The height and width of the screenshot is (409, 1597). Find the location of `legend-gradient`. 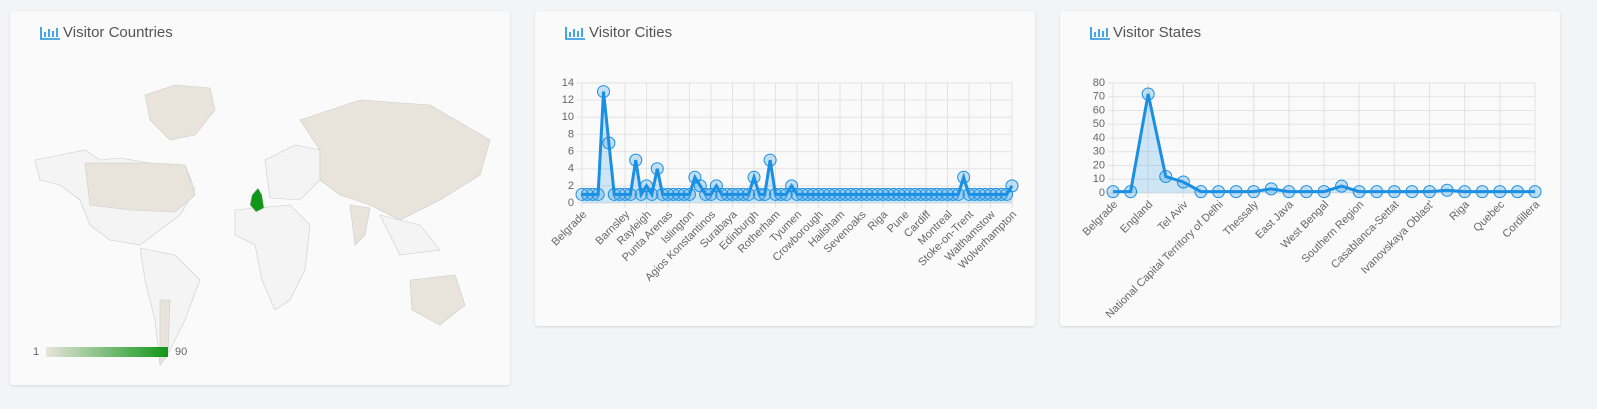

legend-gradient is located at coordinates (107, 352).